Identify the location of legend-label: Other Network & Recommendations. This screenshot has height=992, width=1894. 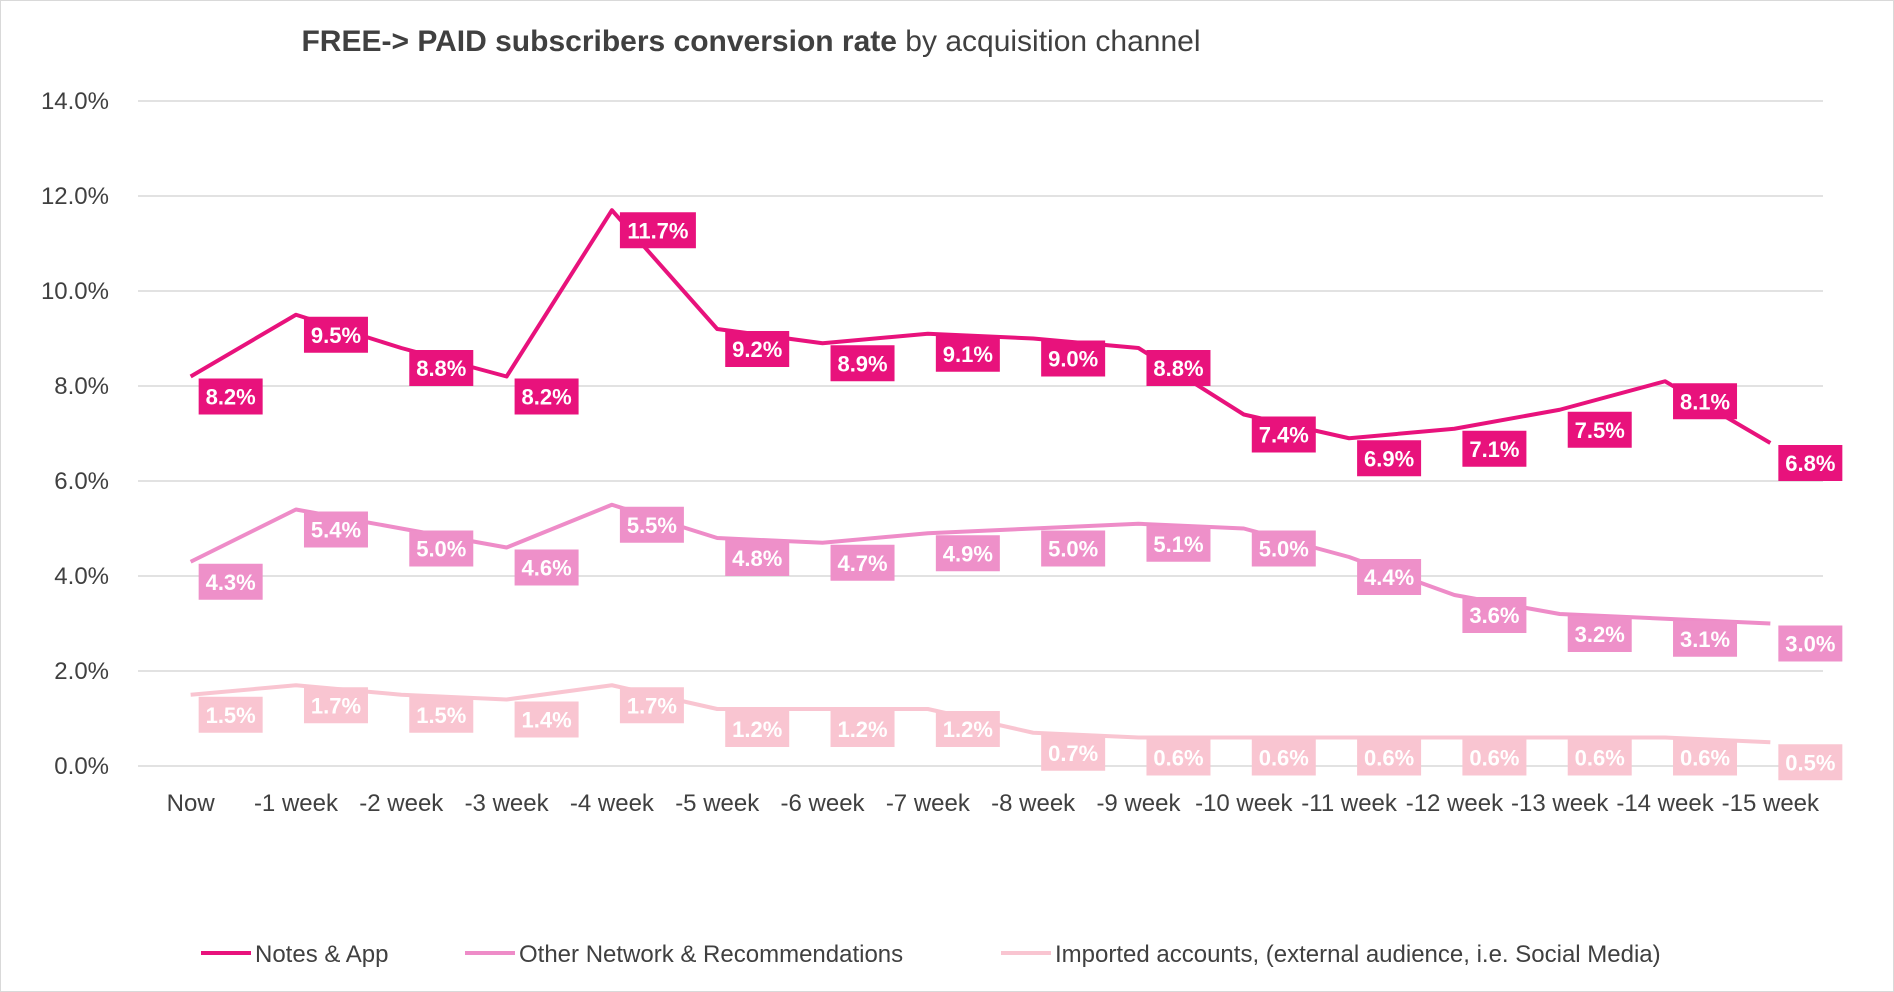
(711, 954).